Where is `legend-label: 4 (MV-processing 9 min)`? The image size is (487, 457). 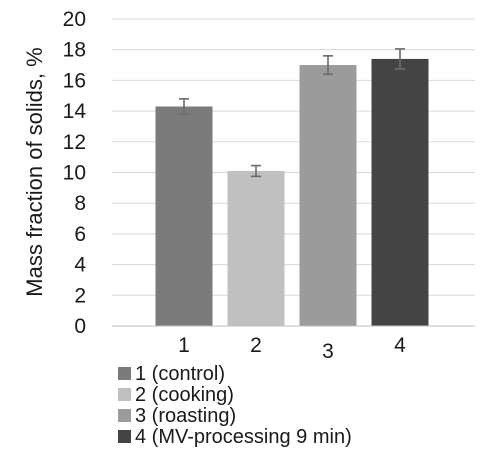
legend-label: 4 (MV-processing 9 min) is located at coordinates (243, 437).